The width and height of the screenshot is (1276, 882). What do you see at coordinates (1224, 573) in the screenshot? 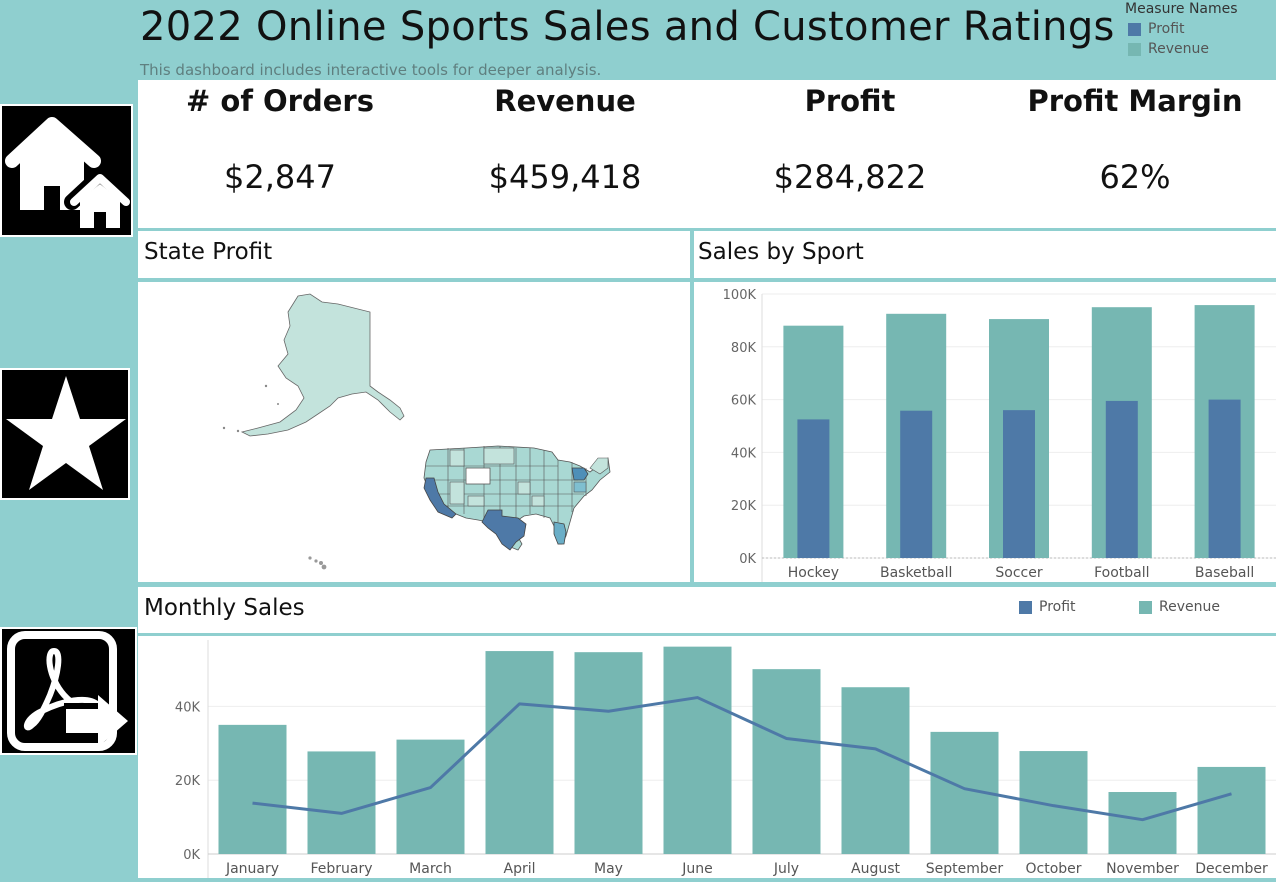
I see `x-category-label: Baseball` at bounding box center [1224, 573].